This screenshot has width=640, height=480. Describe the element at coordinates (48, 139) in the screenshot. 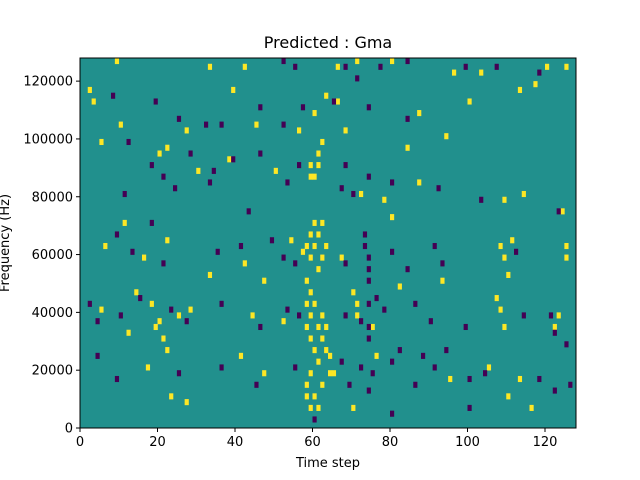

I see `y-tick-label: 100000` at that location.